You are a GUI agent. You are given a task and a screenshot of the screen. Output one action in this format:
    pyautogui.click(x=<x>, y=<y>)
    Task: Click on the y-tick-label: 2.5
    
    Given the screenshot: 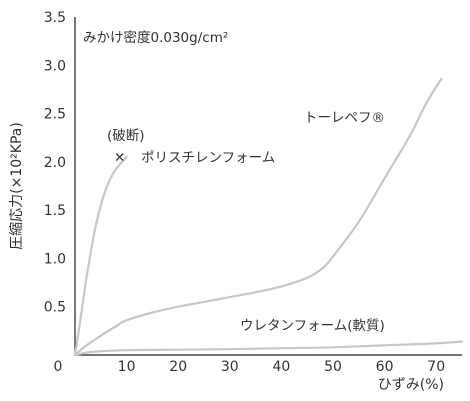 What is the action you would take?
    pyautogui.click(x=55, y=115)
    